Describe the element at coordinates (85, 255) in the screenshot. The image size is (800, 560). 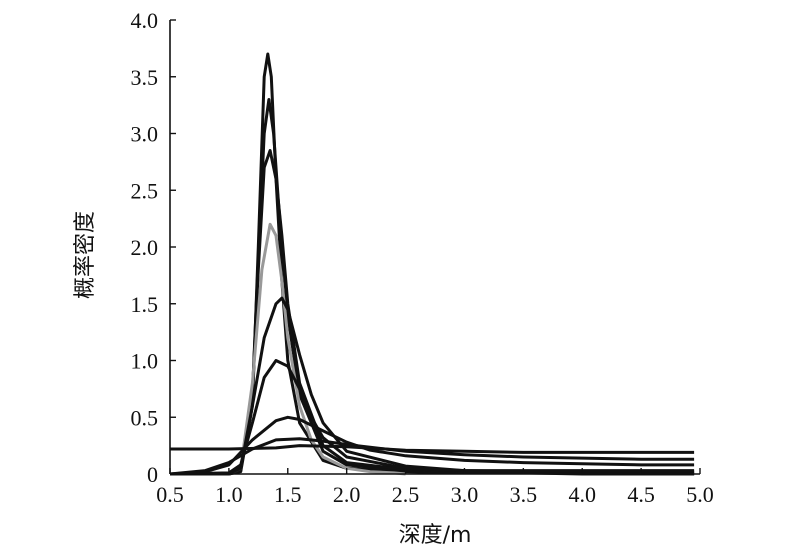
I see `y-axis-title: 概率密度` at that location.